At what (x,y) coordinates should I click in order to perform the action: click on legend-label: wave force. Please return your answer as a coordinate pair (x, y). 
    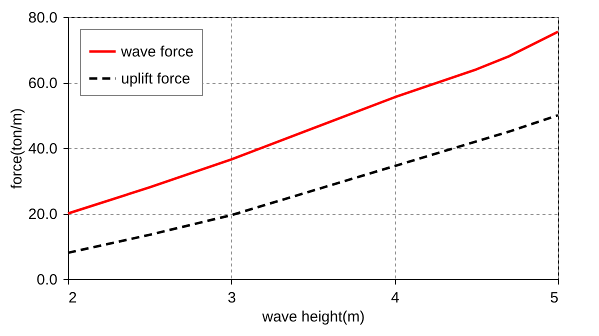
    Looking at the image, I should click on (157, 52).